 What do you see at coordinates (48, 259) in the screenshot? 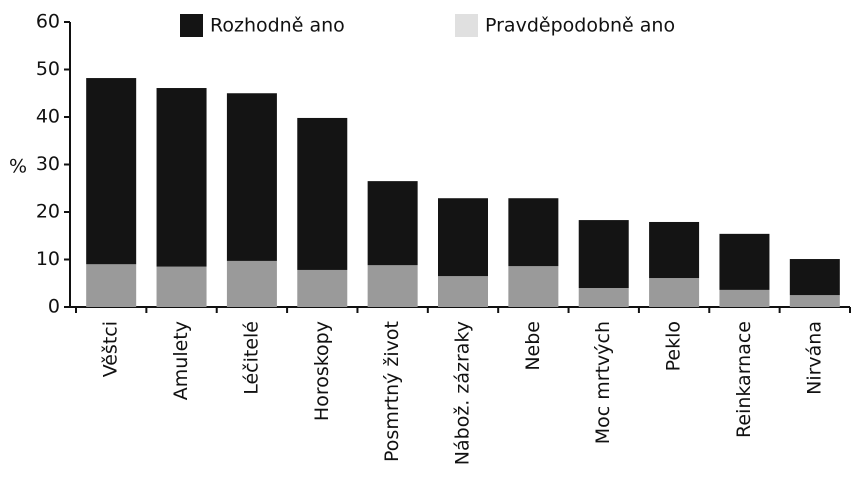
I see `y-tick-label: 10` at bounding box center [48, 259].